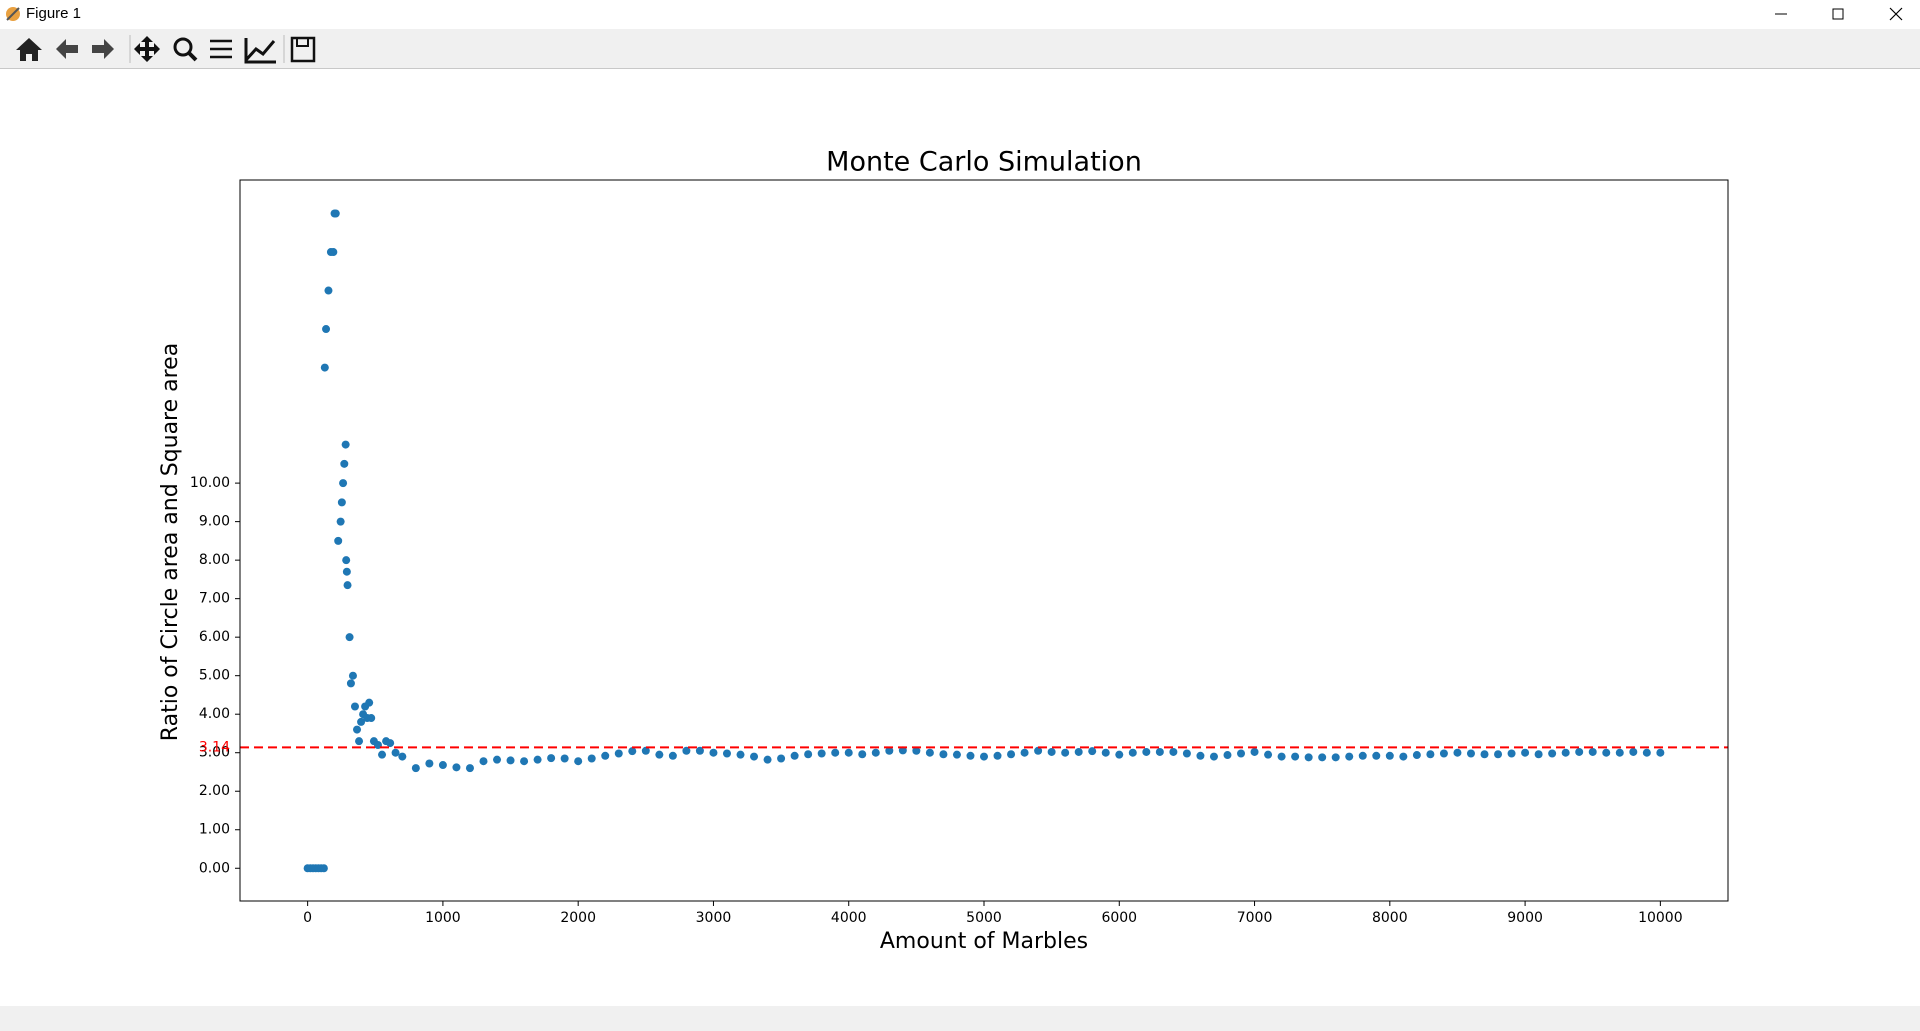 This screenshot has height=1031, width=1920. I want to click on forward-button, so click(103, 49).